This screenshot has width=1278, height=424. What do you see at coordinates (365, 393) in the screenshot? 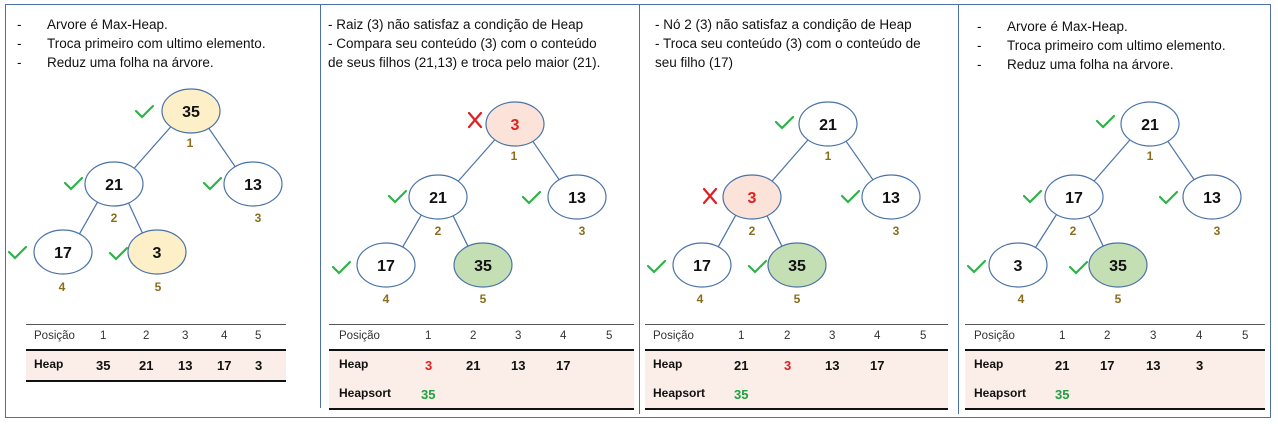
I see `heapsort-row-label: Heapsort` at bounding box center [365, 393].